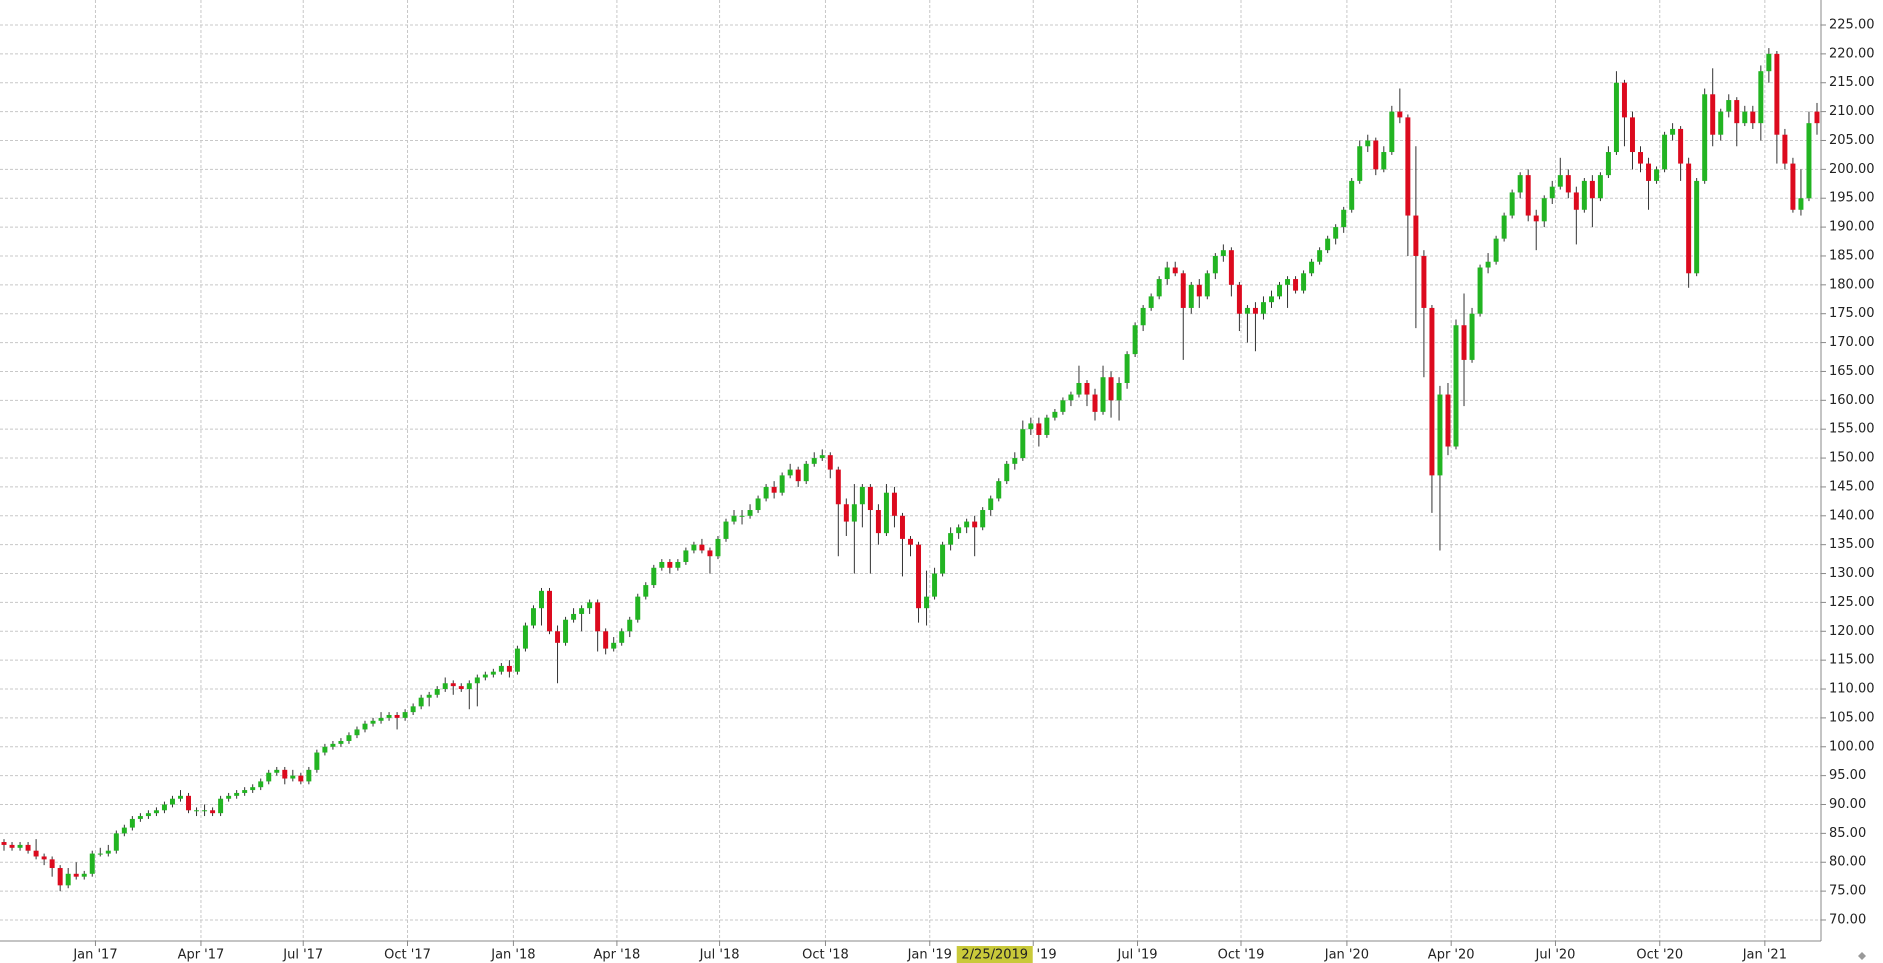 This screenshot has width=1883, height=963. What do you see at coordinates (1451, 955) in the screenshot?
I see `x-tick-label: Apr '20` at bounding box center [1451, 955].